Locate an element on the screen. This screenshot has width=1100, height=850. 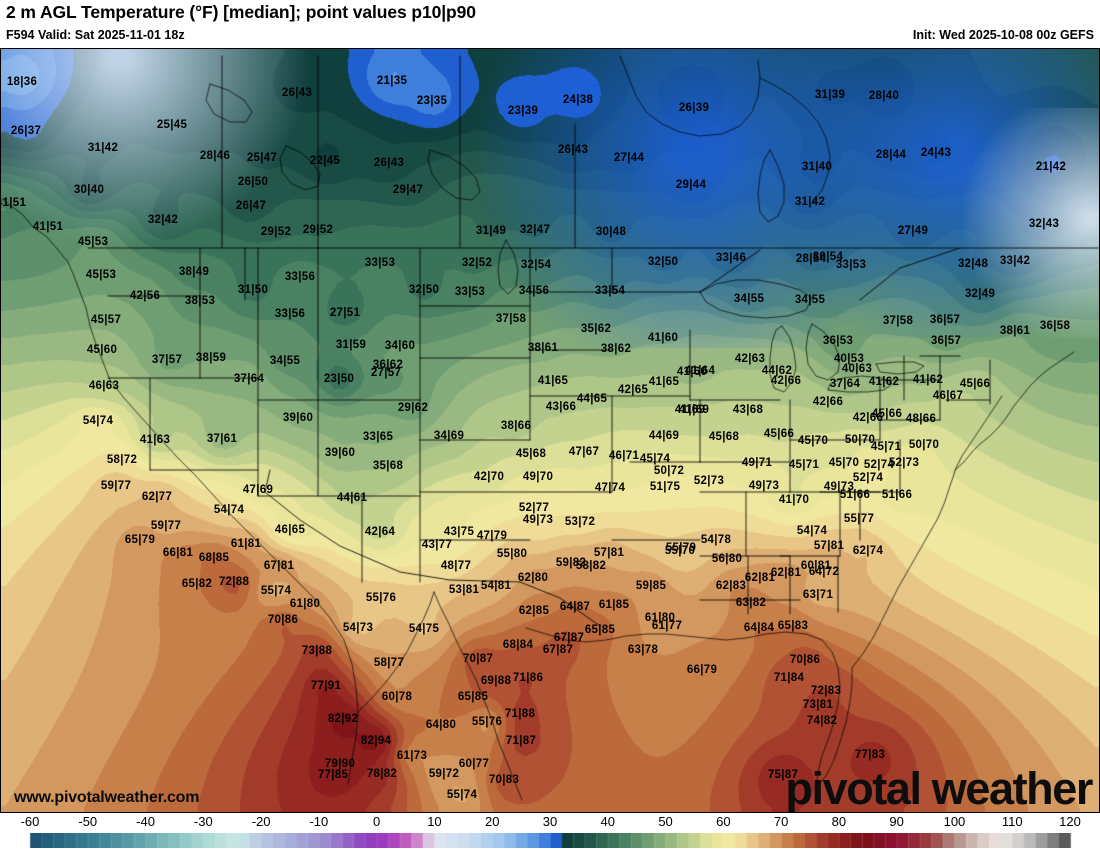
point-value-label: 47|74 is located at coordinates (610, 488).